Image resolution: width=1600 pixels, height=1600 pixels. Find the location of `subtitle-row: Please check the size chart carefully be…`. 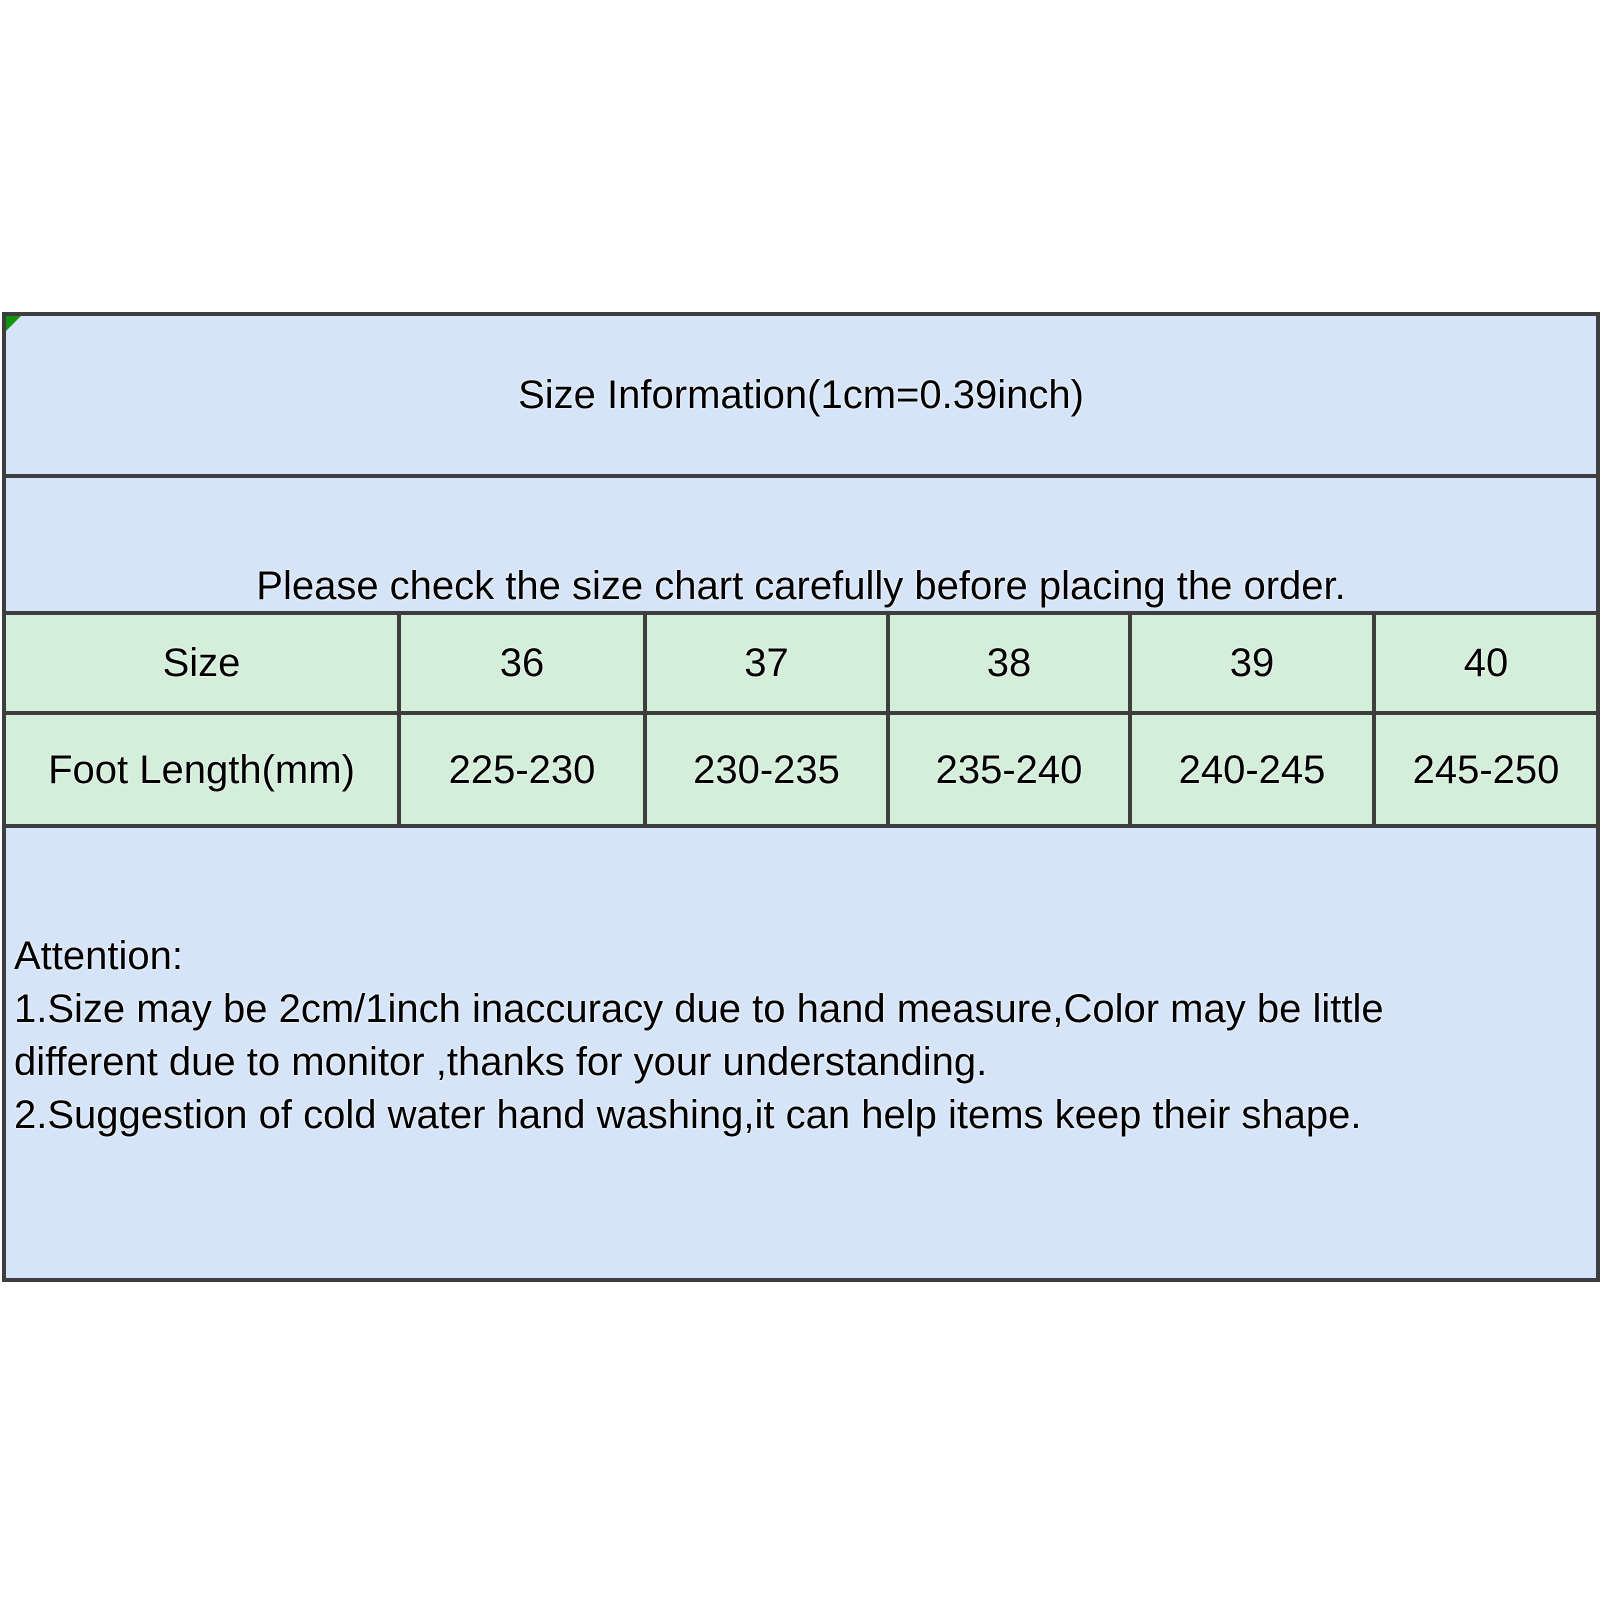

subtitle-row: Please check the size chart carefully be… is located at coordinates (800, 544).